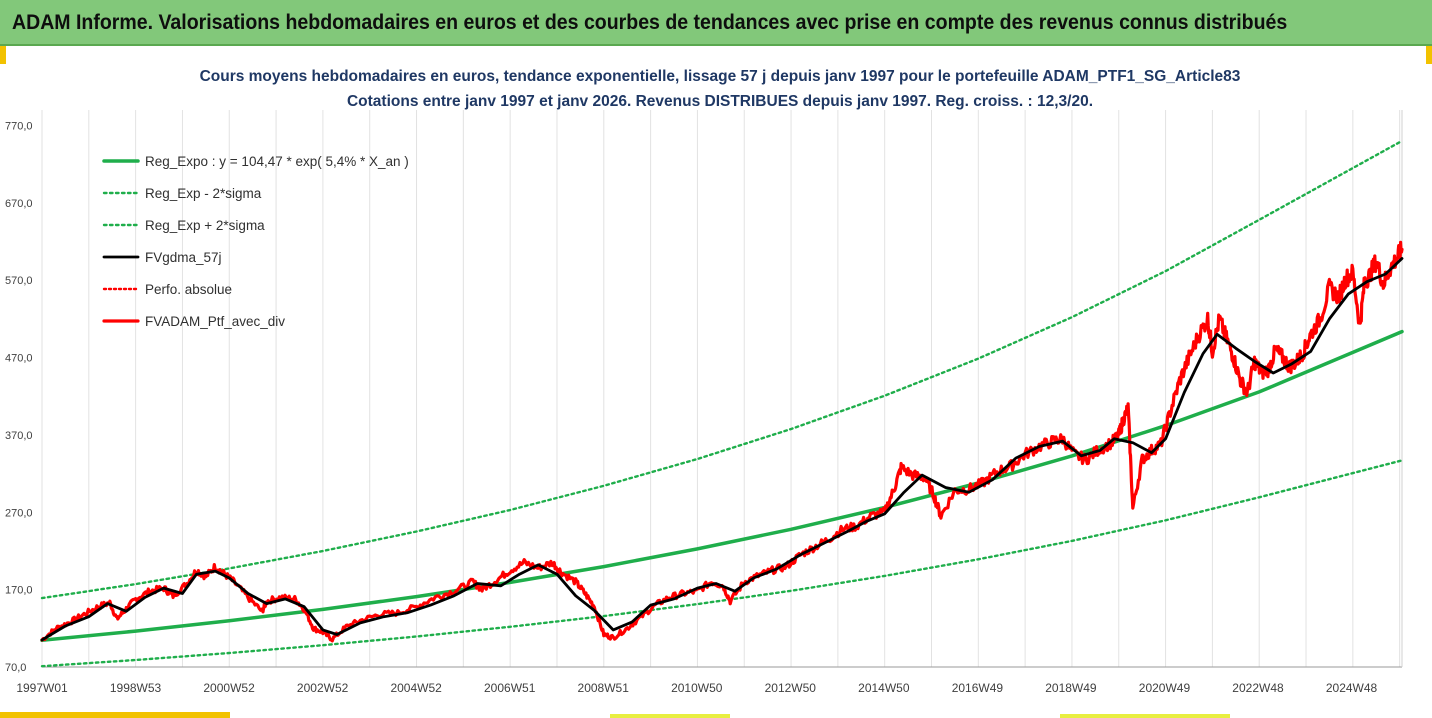  I want to click on x-tick-label: 2002W52, so click(323, 688).